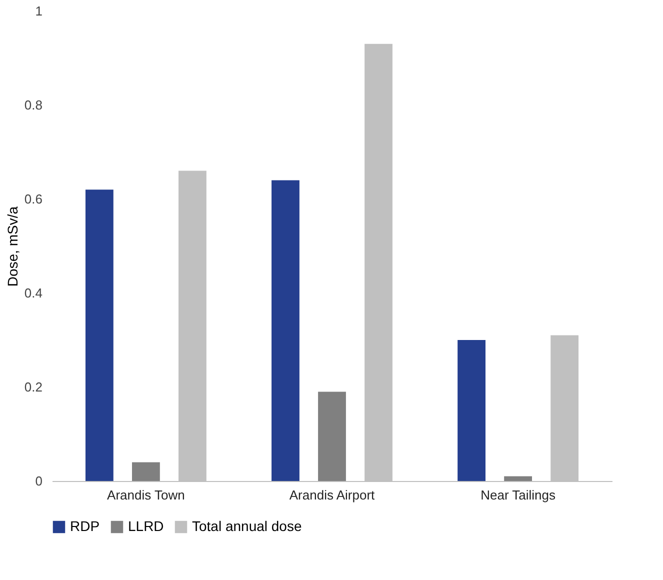 The height and width of the screenshot is (580, 663). Describe the element at coordinates (146, 526) in the screenshot. I see `legend-label: LLRD` at that location.